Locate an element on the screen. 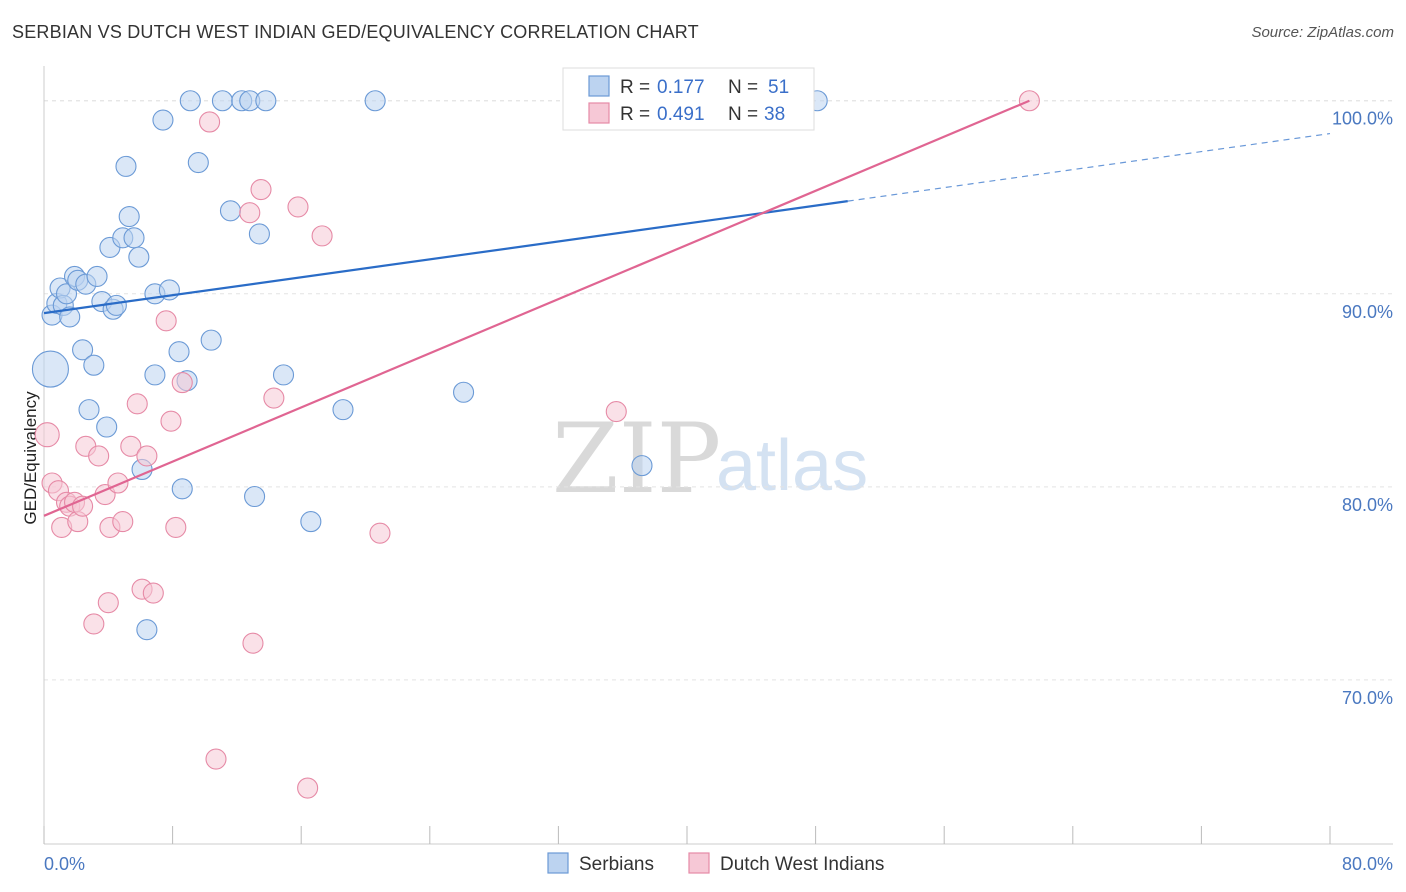  legend-n-label-serbians: N = is located at coordinates (743, 87).